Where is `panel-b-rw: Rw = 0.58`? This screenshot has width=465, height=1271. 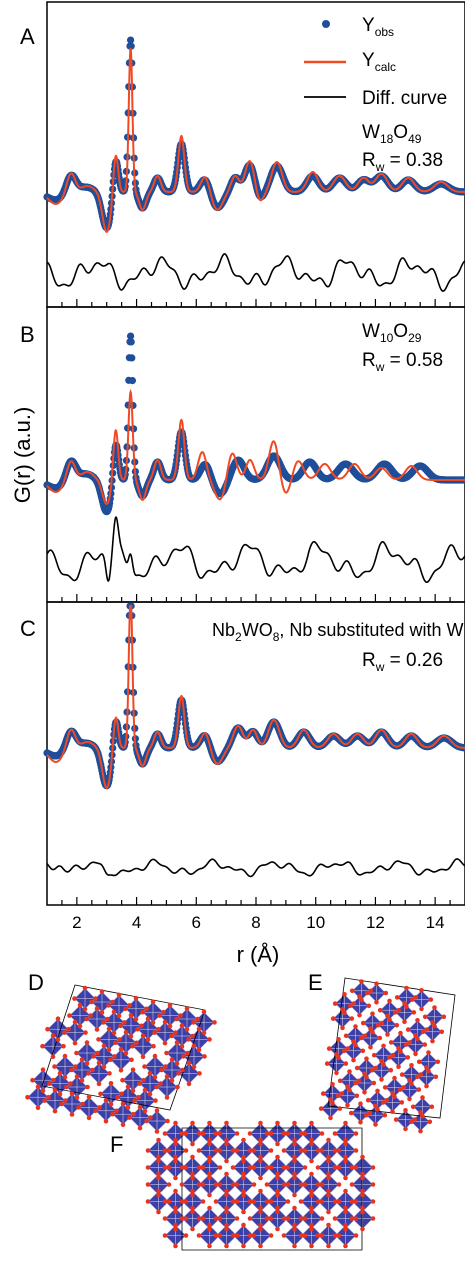
panel-b-rw: Rw = 0.58 is located at coordinates (402, 362).